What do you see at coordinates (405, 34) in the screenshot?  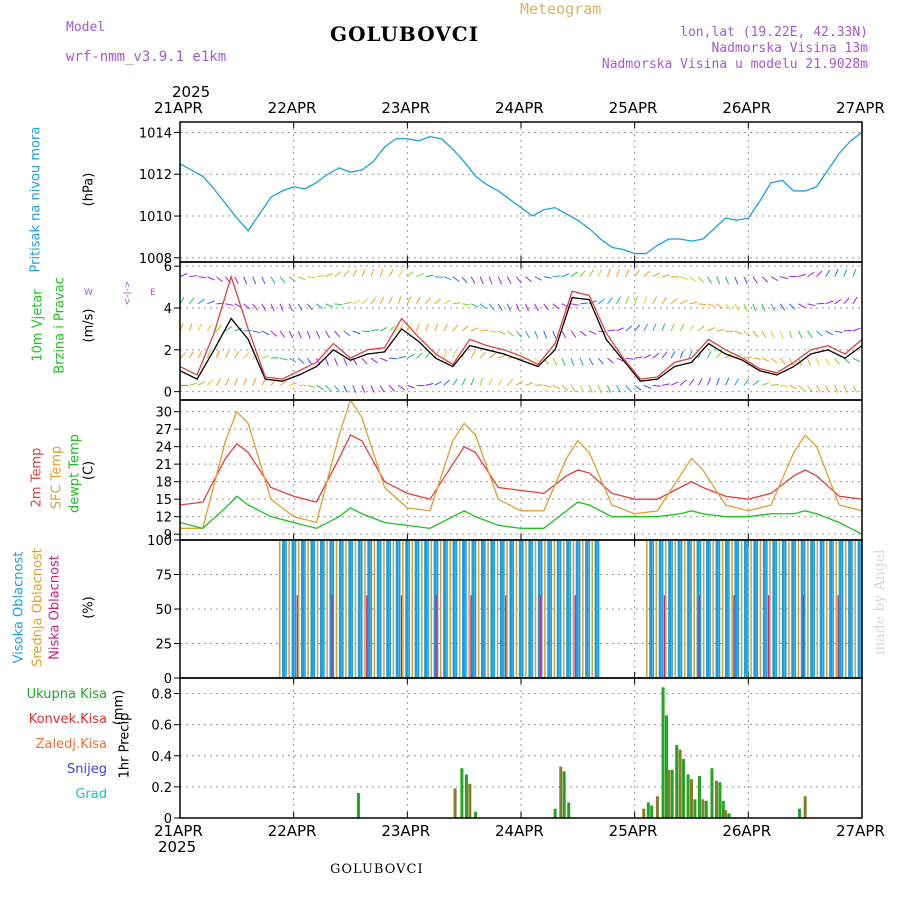 I see `station-title: GOLUBOVCI` at bounding box center [405, 34].